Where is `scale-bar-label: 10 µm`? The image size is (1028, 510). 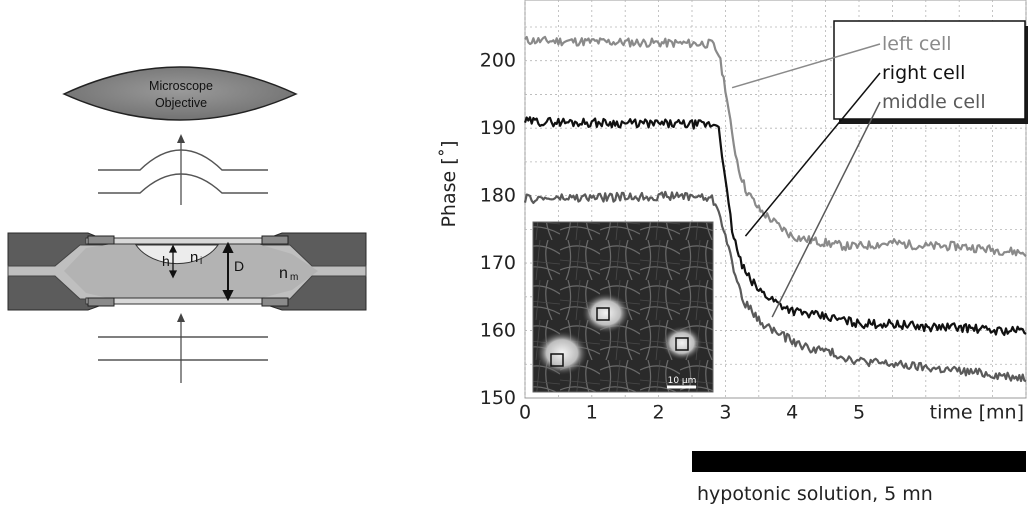
scale-bar-label: 10 µm is located at coordinates (682, 381).